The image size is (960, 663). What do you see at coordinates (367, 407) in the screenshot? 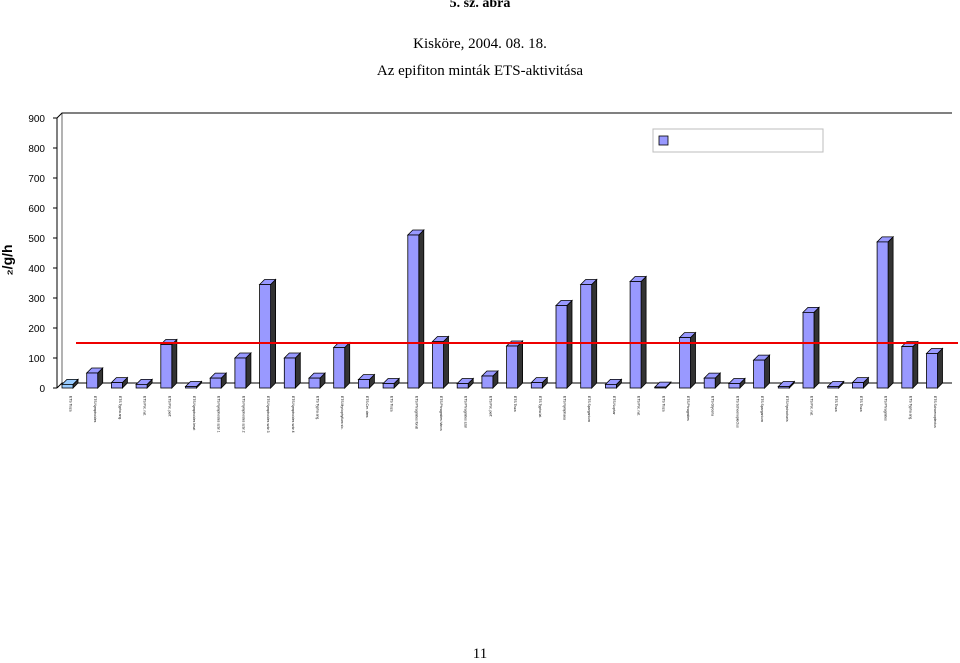
I see `x-tick-label: ETS Cer. dem.` at bounding box center [367, 407].